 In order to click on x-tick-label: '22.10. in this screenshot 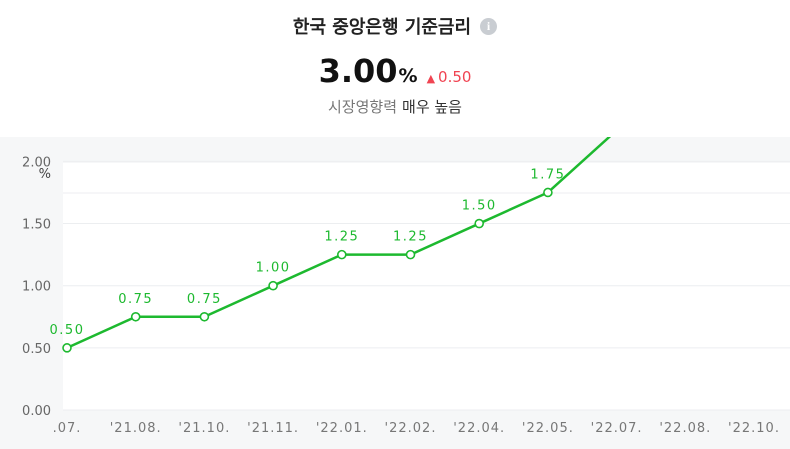, I will do `click(754, 428)`.